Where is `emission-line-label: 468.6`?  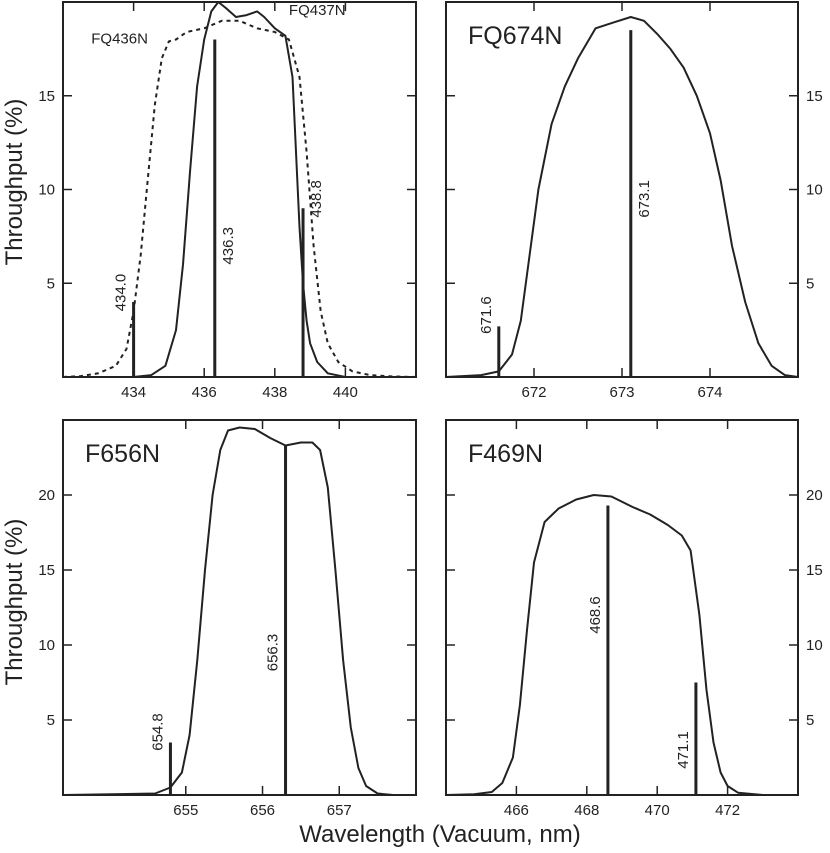 emission-line-label: 468.6 is located at coordinates (595, 615).